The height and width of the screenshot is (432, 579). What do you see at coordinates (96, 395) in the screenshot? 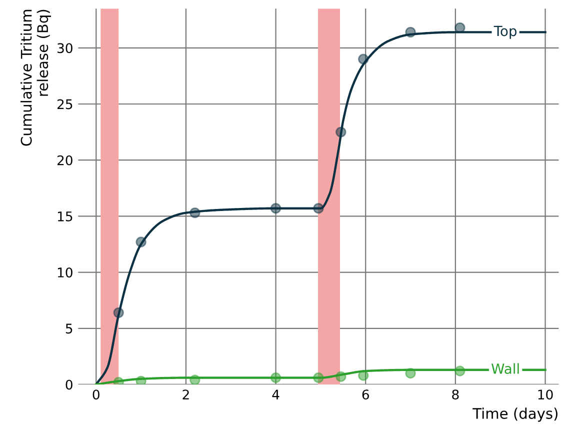
I see `x-tick-label: 0` at bounding box center [96, 395].